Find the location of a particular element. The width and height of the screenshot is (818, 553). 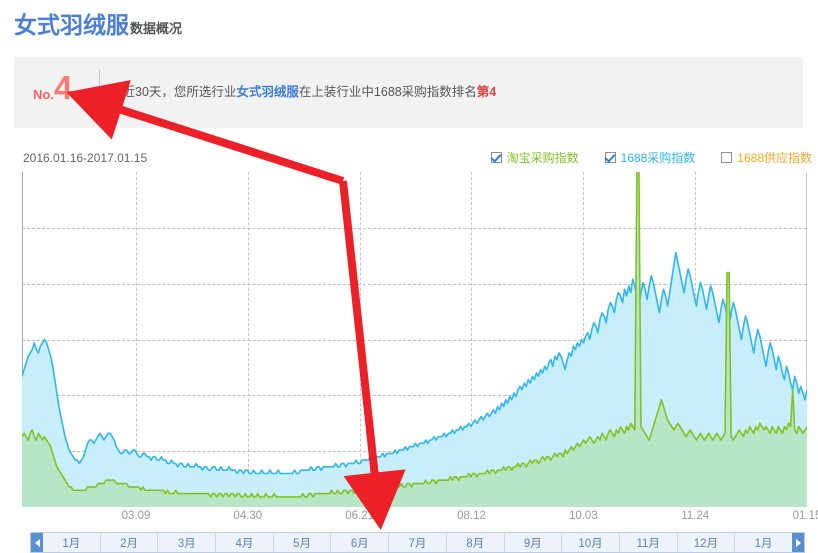

next-month-arrow-icon is located at coordinates (798, 542).